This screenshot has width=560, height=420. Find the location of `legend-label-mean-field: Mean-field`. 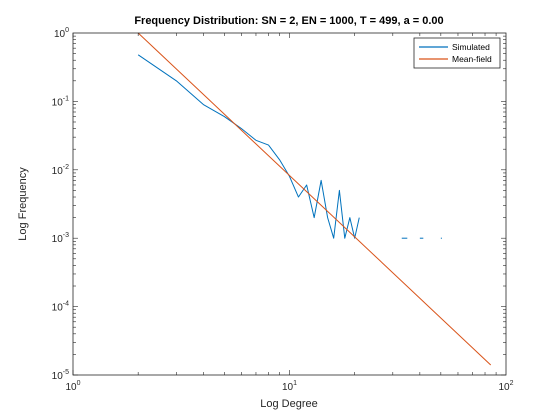

legend-label-mean-field: Mean-field is located at coordinates (472, 59).